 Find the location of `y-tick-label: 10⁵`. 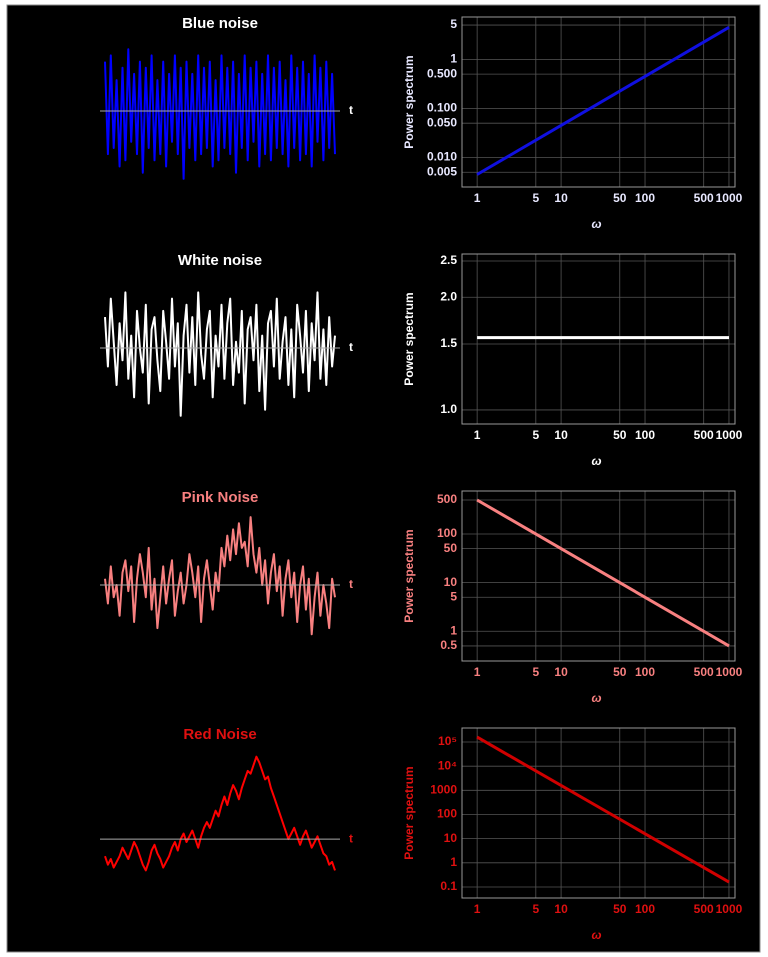

y-tick-label: 10⁵ is located at coordinates (447, 741).